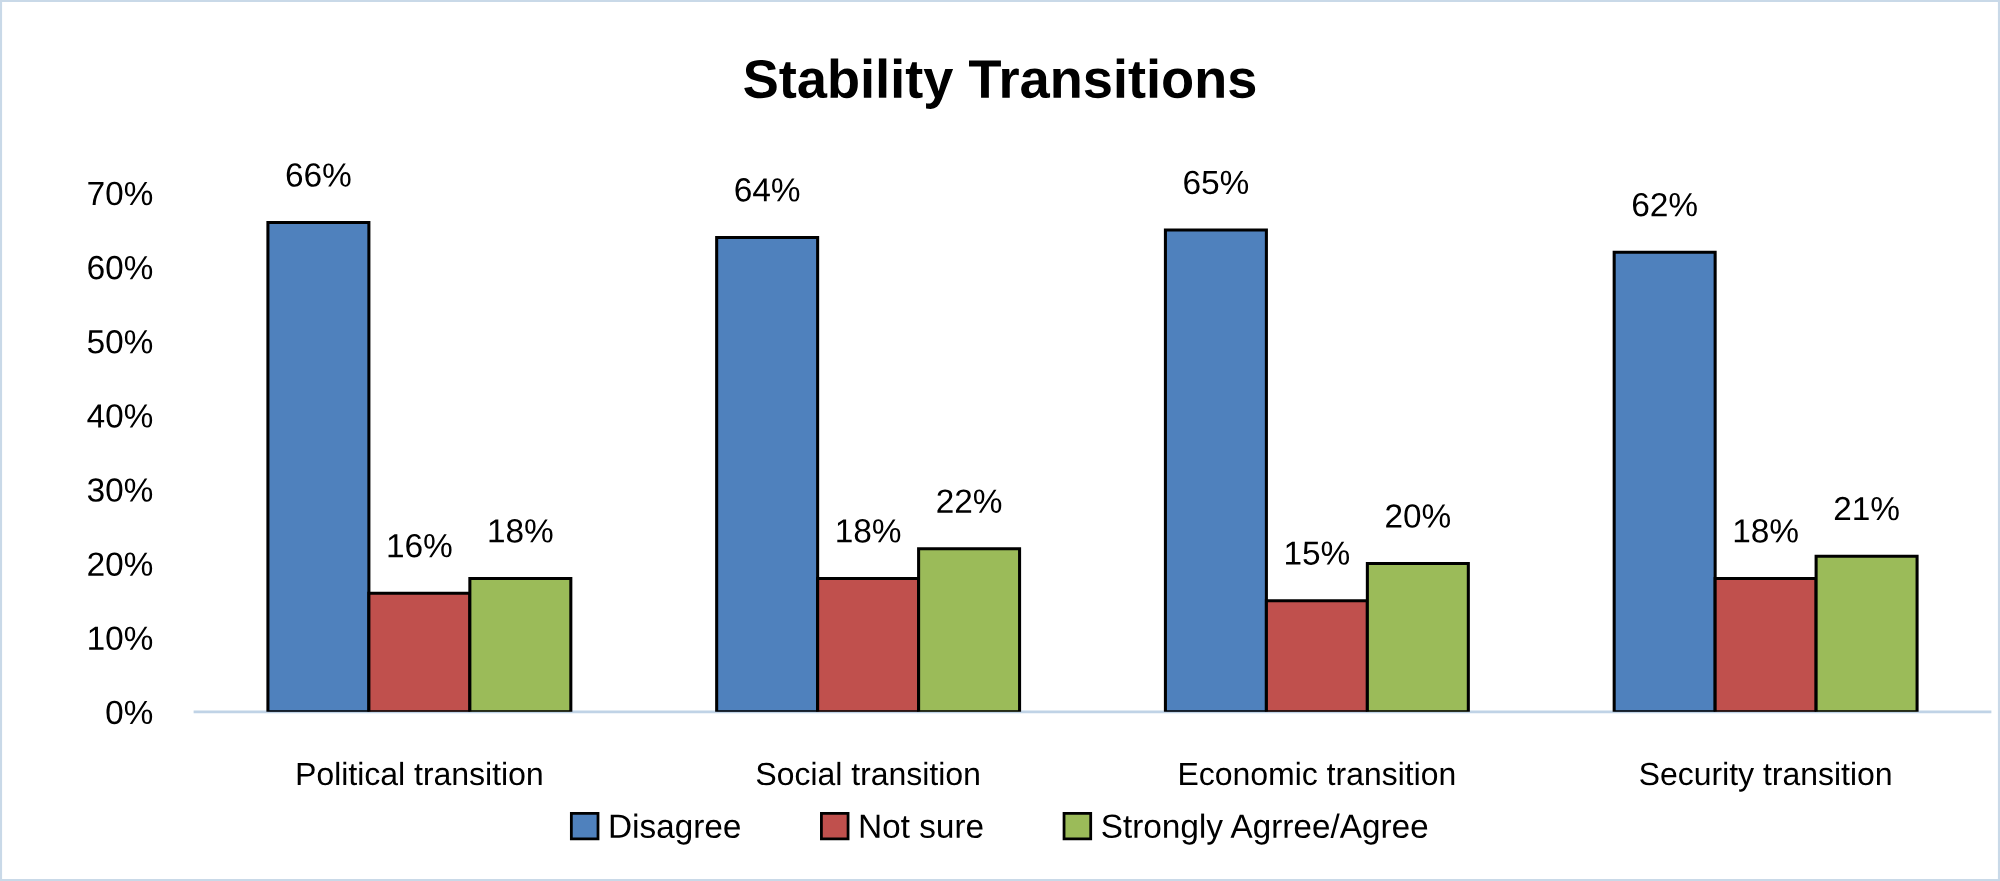 This screenshot has width=2000, height=881. I want to click on legend-label: Strongly Agrree/Agree, so click(1265, 829).